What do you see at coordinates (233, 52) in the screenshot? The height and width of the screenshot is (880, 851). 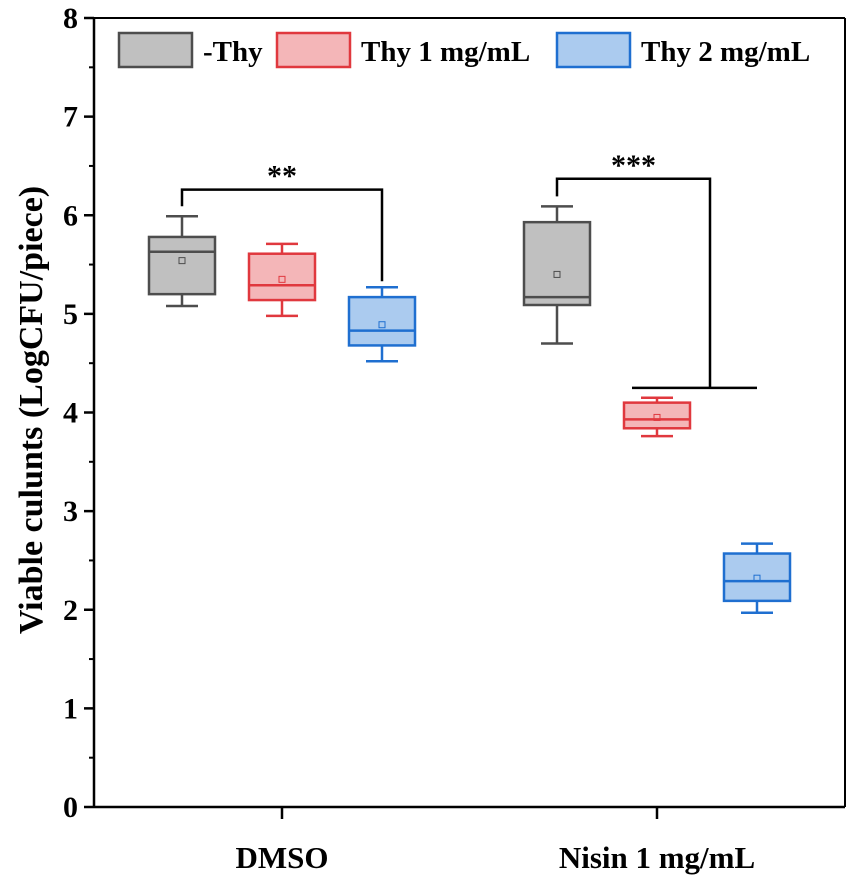 I see `legend-label: -Thy` at bounding box center [233, 52].